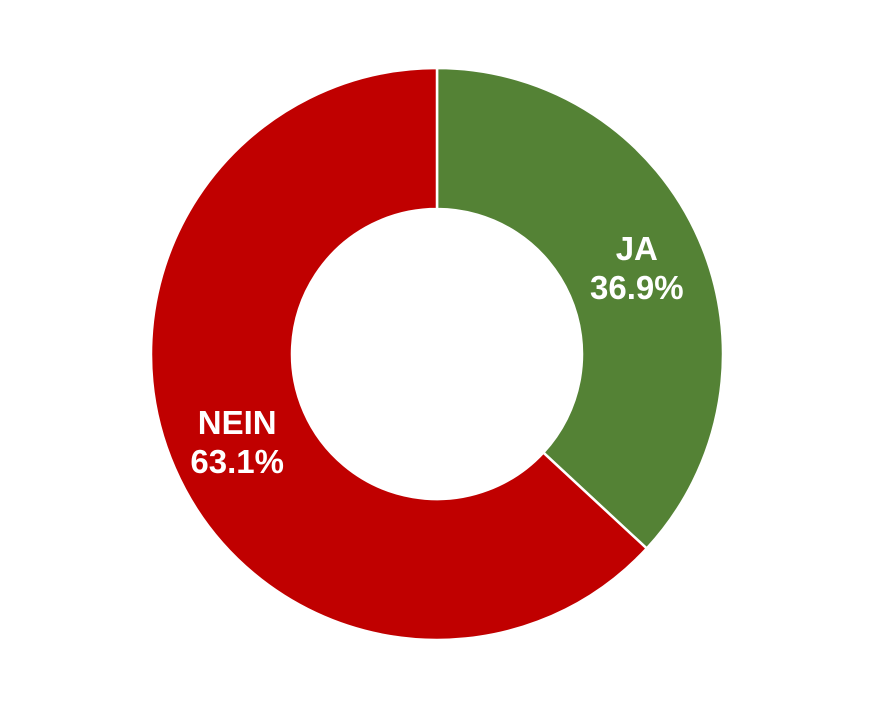 The height and width of the screenshot is (708, 873). Describe the element at coordinates (237, 461) in the screenshot. I see `slice-label-nein-value: 63.1%` at that location.